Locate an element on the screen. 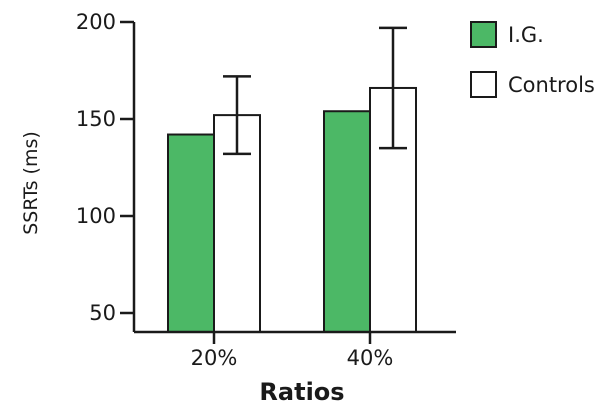 This screenshot has height=408, width=608. y-tick-label: 200 is located at coordinates (96, 22).